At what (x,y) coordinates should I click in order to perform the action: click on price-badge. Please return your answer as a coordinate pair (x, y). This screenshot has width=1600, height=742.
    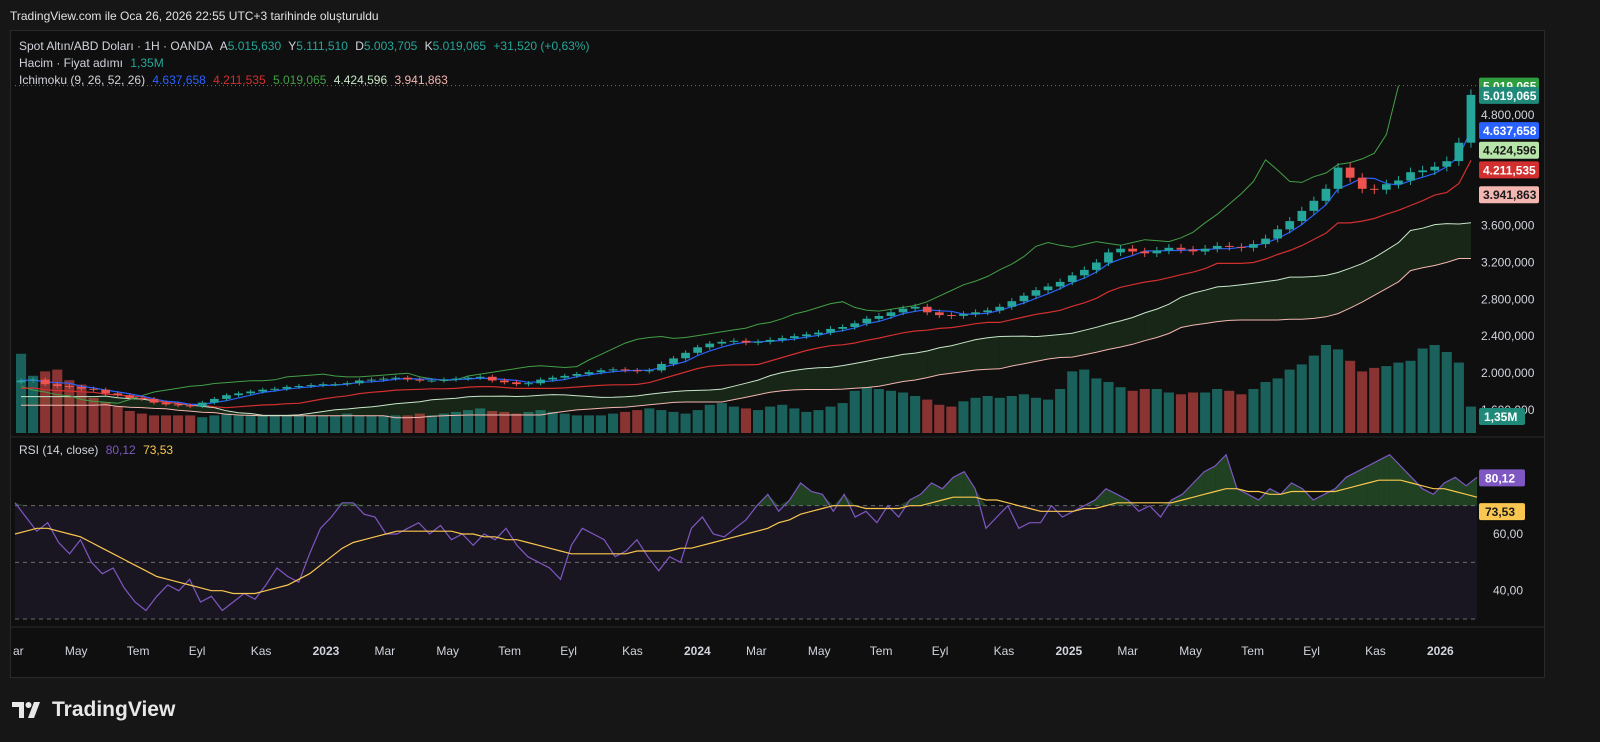
    Looking at the image, I should click on (1509, 195).